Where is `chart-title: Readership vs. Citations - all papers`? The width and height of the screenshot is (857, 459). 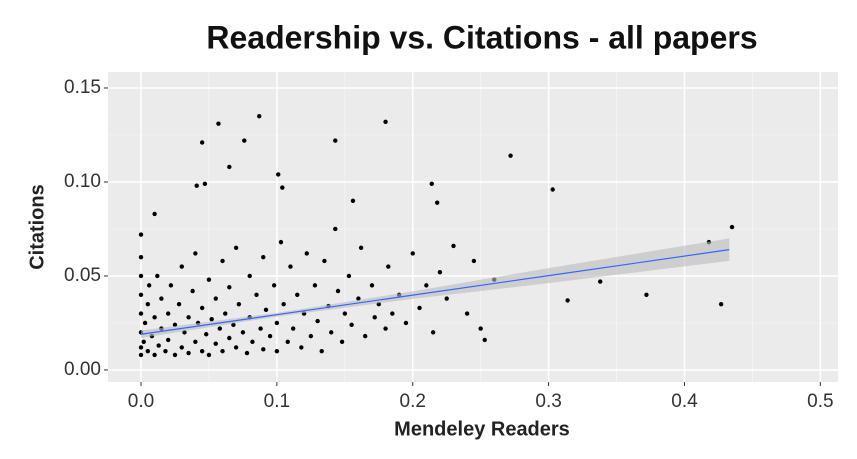
chart-title: Readership vs. Citations - all papers is located at coordinates (481, 37).